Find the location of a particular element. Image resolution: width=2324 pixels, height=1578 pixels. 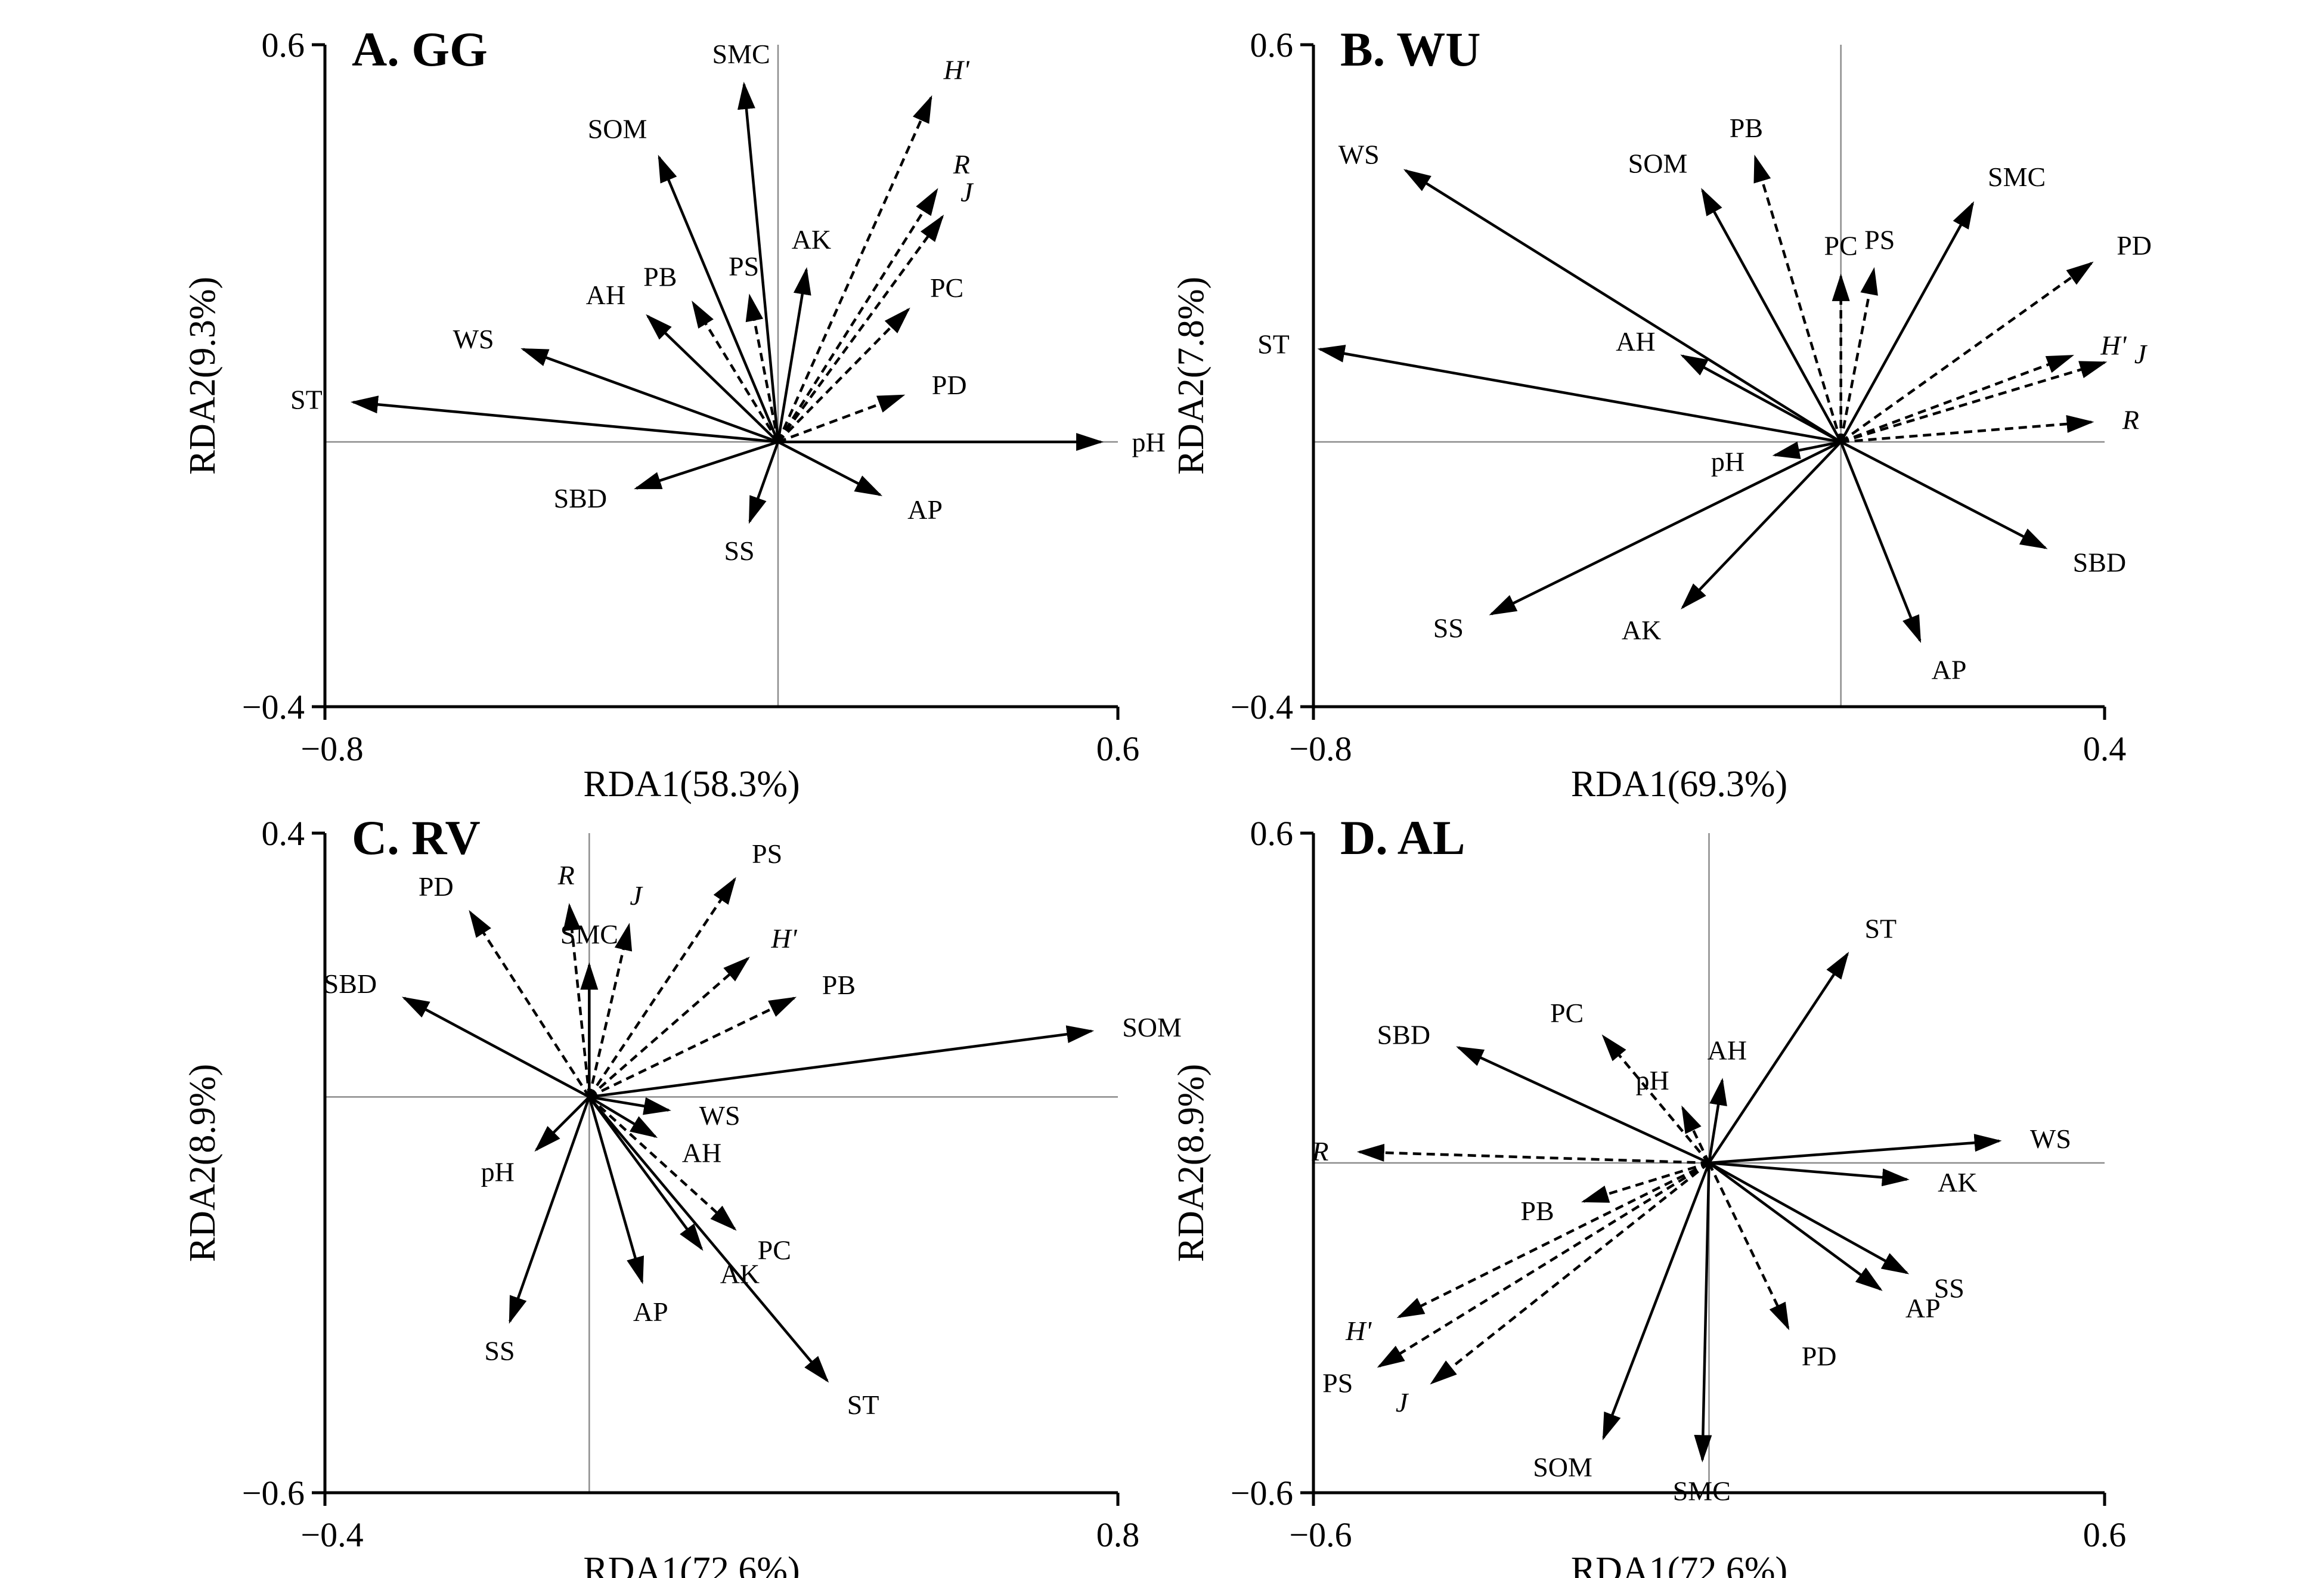

vector-ws is located at coordinates (630, 1105).